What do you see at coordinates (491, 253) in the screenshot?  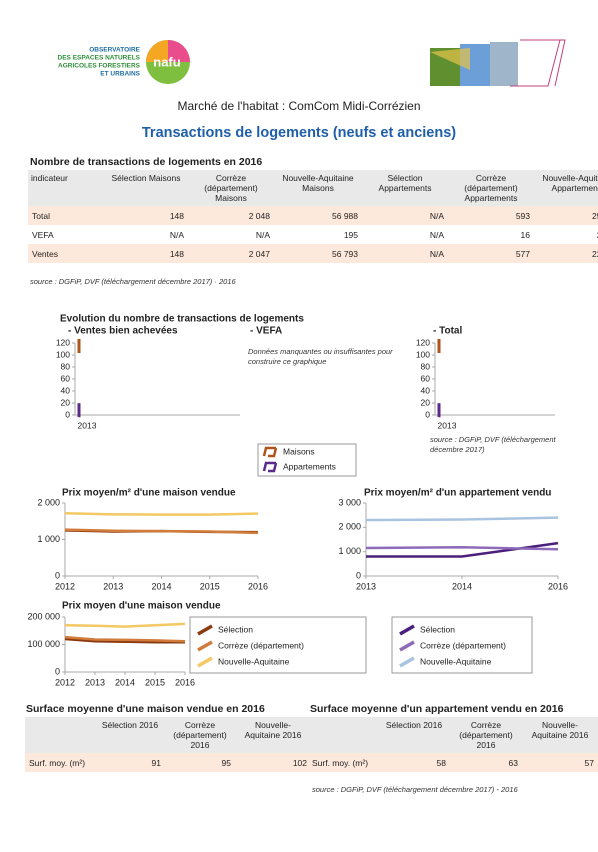 I see `cell: 577` at bounding box center [491, 253].